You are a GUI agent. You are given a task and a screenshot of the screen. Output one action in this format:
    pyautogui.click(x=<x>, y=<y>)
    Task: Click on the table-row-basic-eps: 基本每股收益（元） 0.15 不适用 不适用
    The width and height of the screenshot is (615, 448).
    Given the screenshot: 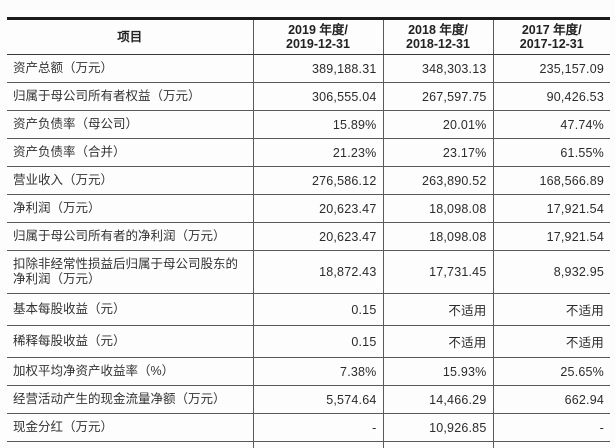 What is the action you would take?
    pyautogui.click(x=308, y=309)
    